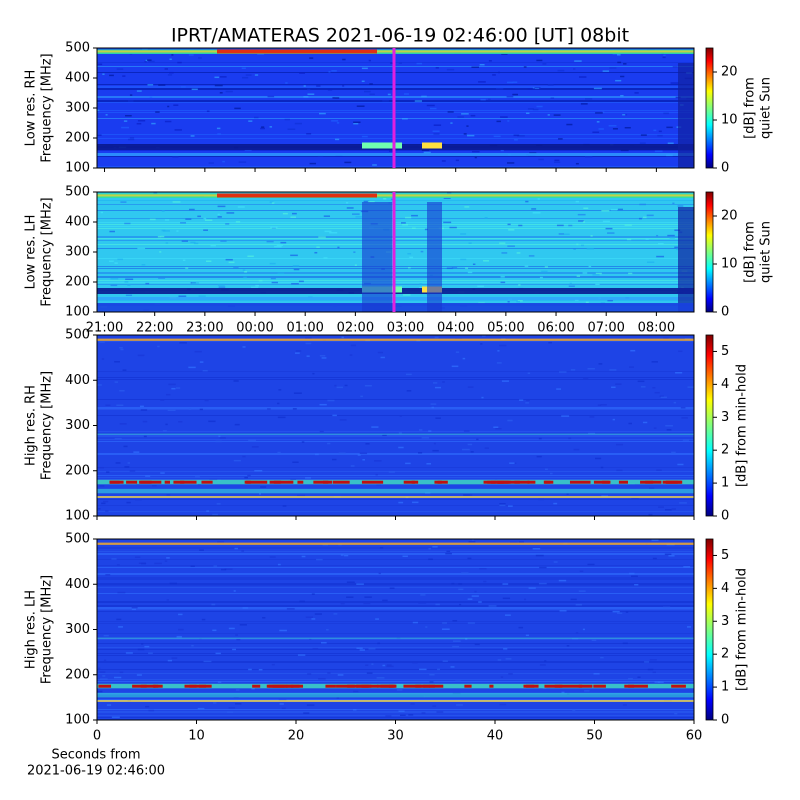  What do you see at coordinates (766, 252) in the screenshot?
I see `colorbar-label: quiet Sun` at bounding box center [766, 252].